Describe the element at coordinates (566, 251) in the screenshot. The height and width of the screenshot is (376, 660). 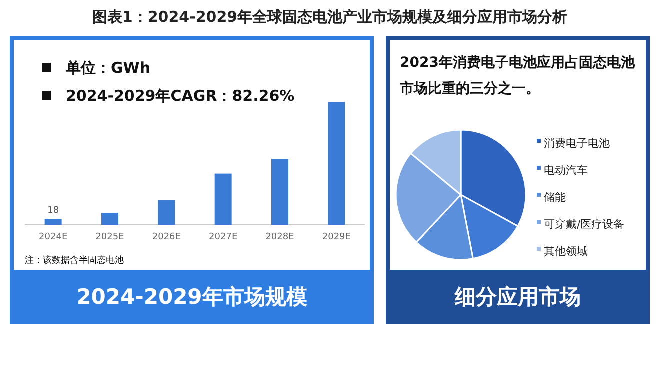
I see `legend-label: 其他领域` at that location.